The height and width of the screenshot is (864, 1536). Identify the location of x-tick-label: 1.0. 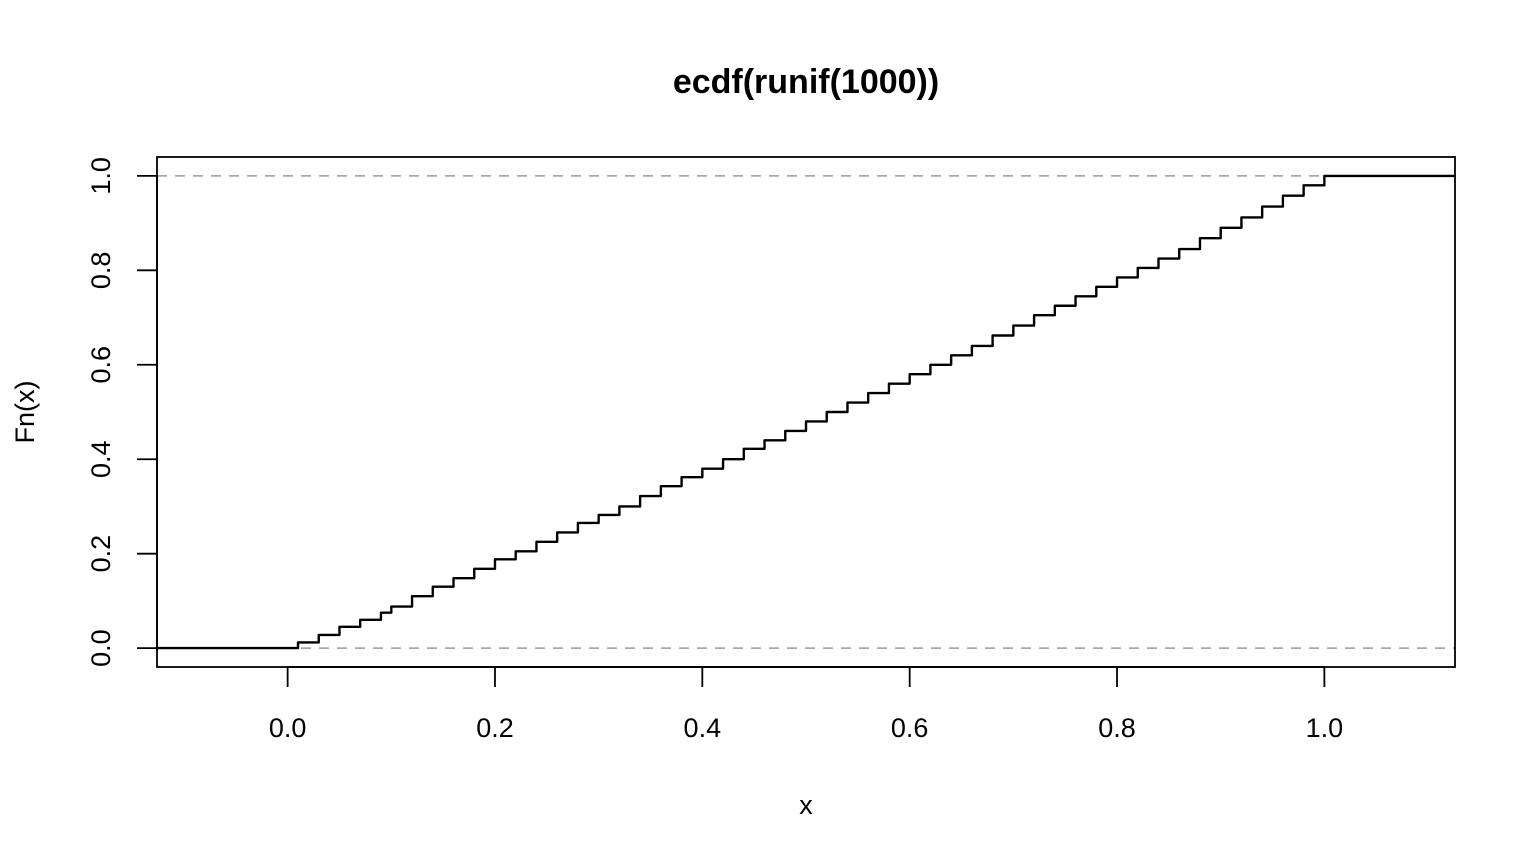
(1325, 728).